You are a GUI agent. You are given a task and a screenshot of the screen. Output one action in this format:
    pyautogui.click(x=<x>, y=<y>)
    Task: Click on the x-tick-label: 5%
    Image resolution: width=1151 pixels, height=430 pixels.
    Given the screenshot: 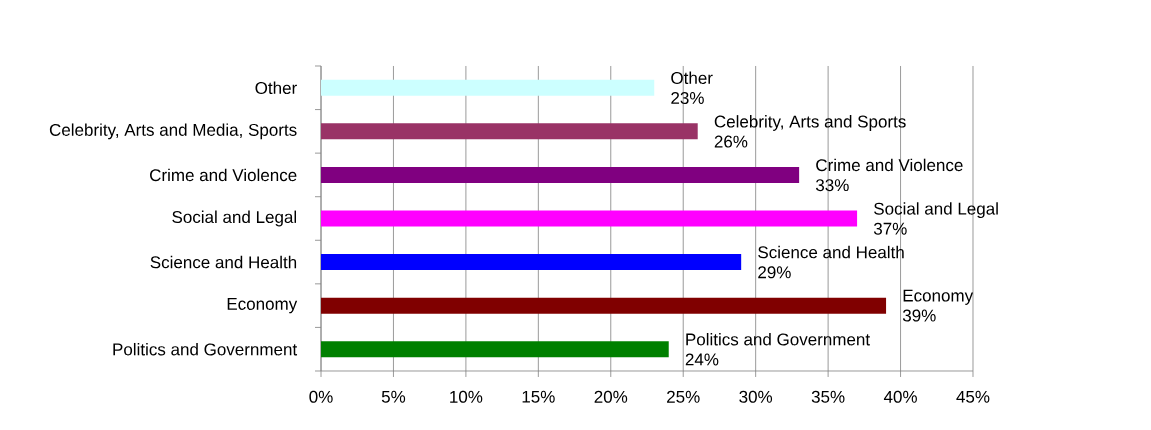 What is the action you would take?
    pyautogui.click(x=393, y=396)
    